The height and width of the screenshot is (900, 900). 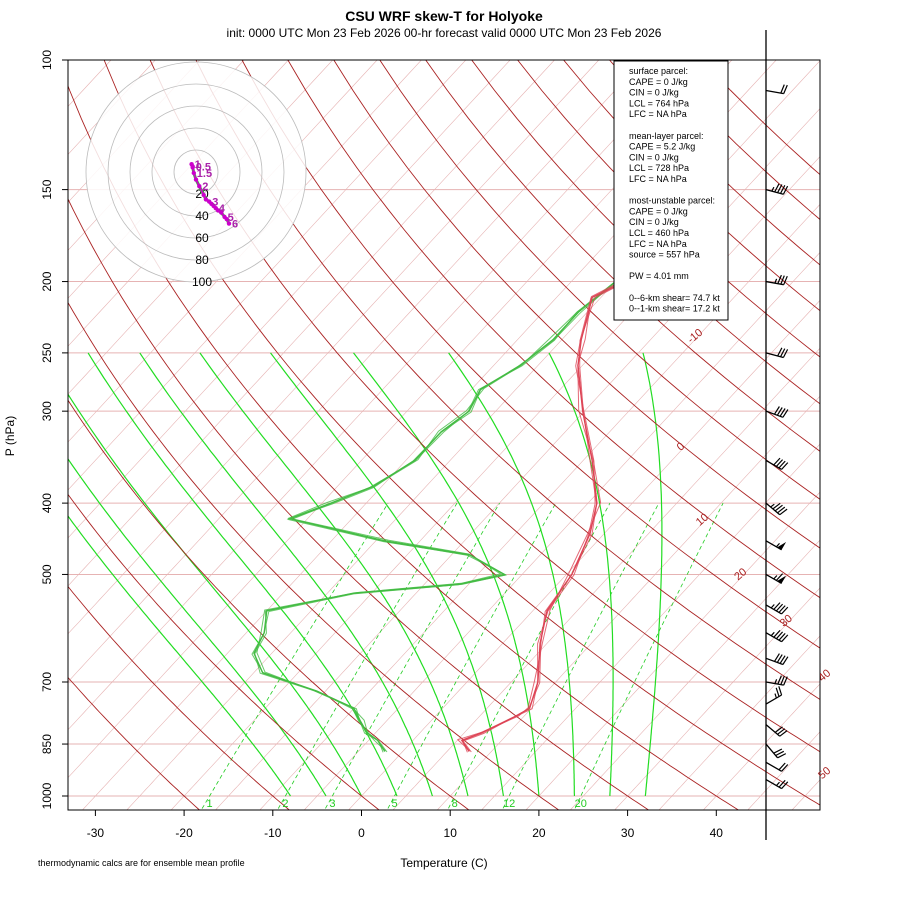 I want to click on info-box-line: CAPE = 5.2 J/kg, so click(x=662, y=147).